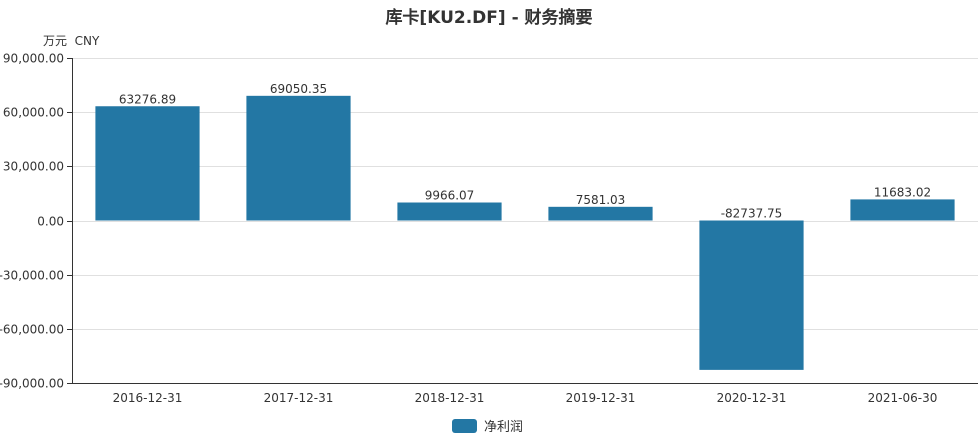 The height and width of the screenshot is (442, 978). What do you see at coordinates (450, 196) in the screenshot?
I see `data-label: 9966.07` at bounding box center [450, 196].